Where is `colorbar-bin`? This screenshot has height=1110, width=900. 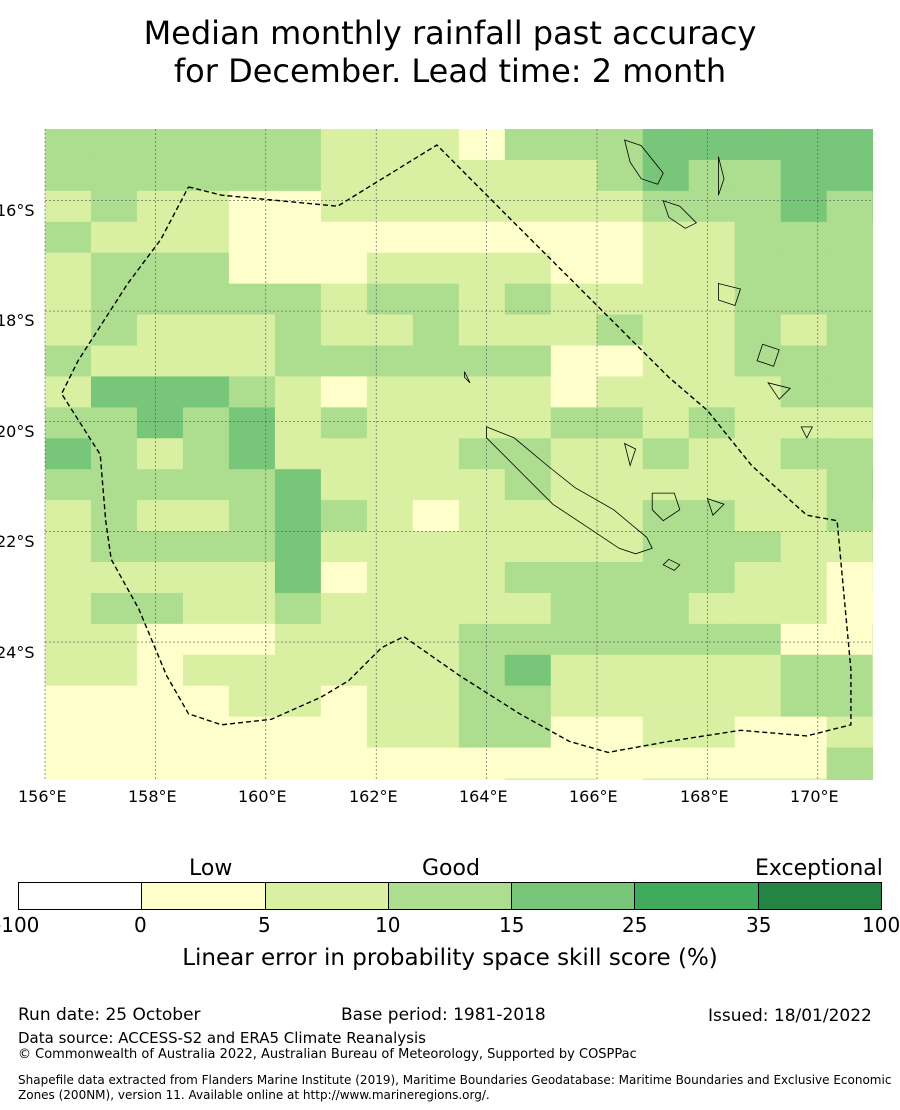
colorbar-bin is located at coordinates (574, 896).